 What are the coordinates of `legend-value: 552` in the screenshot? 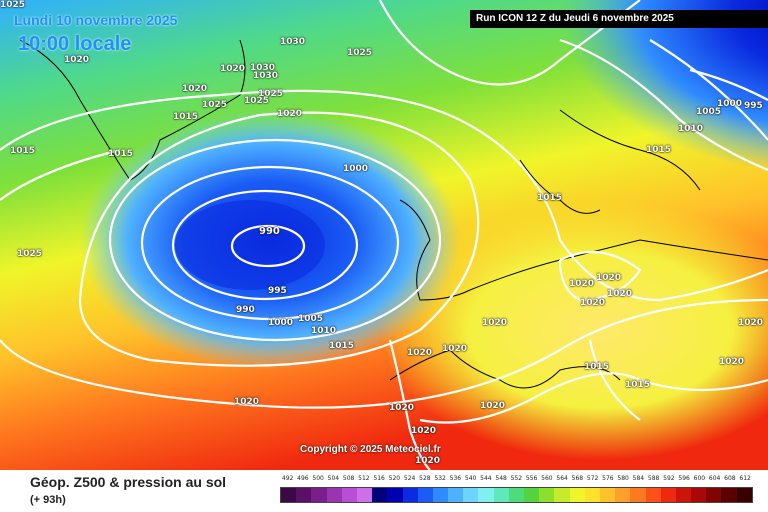 It's located at (516, 478).